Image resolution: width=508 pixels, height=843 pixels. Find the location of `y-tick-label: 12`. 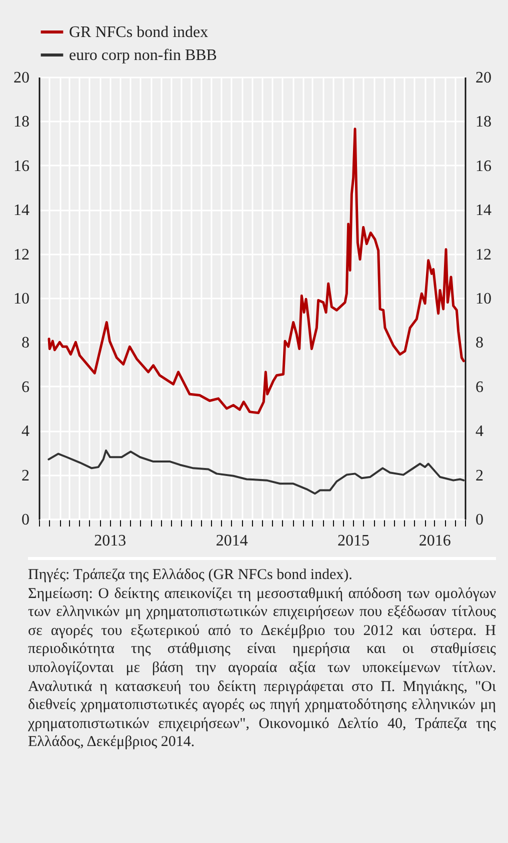

y-tick-label: 12 is located at coordinates (22, 255).